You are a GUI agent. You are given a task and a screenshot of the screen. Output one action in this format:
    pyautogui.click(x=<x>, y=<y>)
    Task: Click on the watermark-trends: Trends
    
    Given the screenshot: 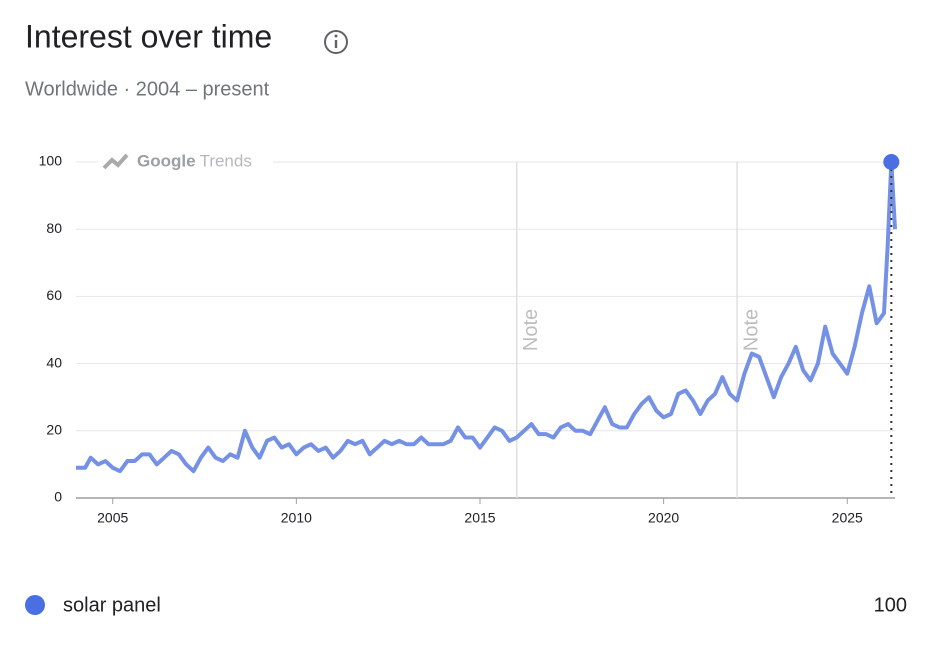 What is the action you would take?
    pyautogui.click(x=226, y=160)
    